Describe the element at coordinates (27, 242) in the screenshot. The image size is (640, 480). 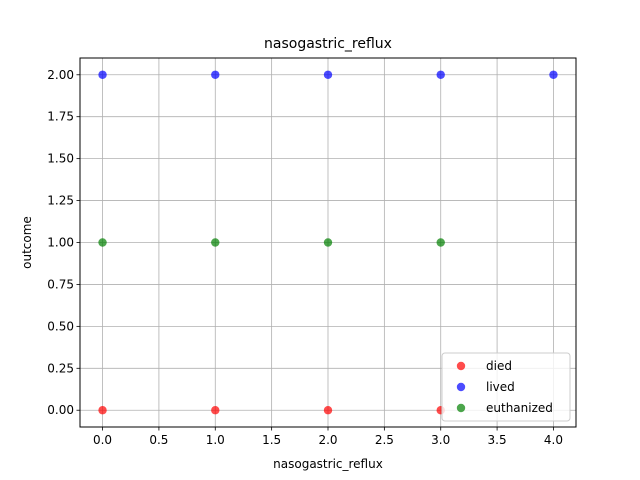
I see `y-axis-label: outcome` at that location.